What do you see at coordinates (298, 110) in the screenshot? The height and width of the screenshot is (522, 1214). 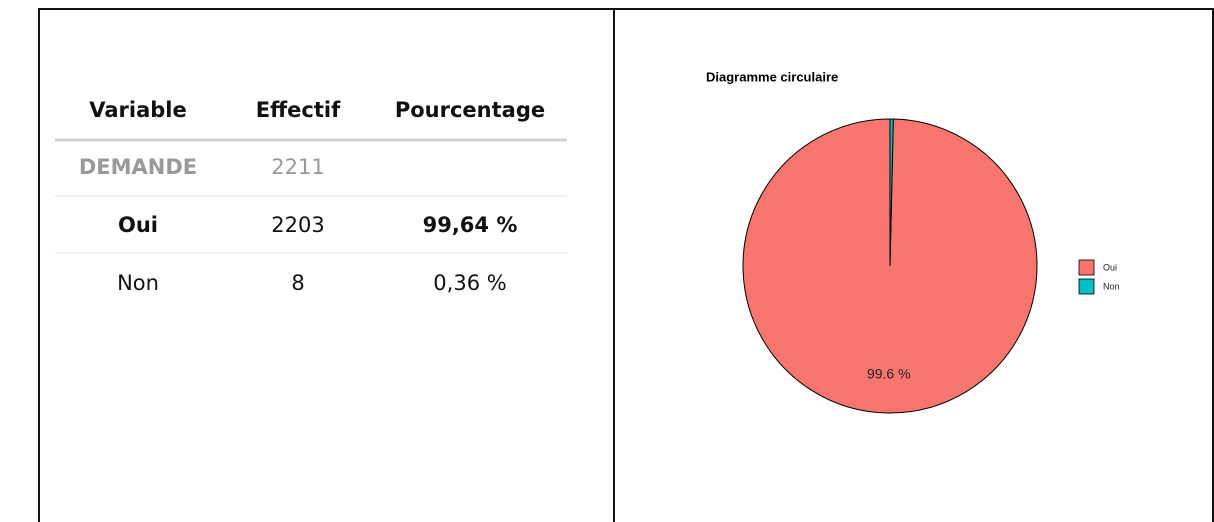 I see `column-header: Effectif` at bounding box center [298, 110].